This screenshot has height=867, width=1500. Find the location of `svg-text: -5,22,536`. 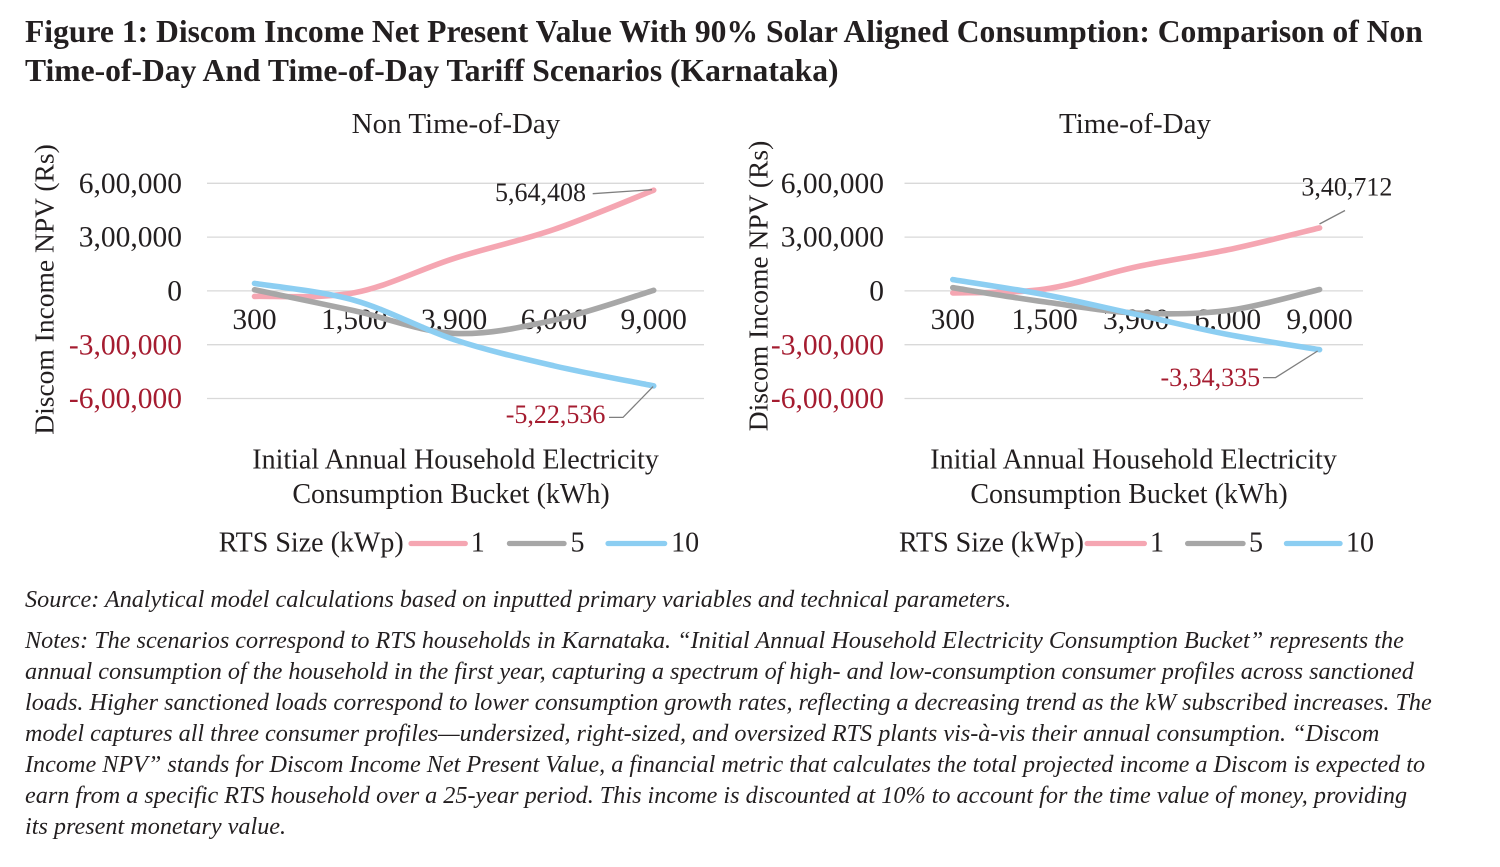

svg-text: -5,22,536 is located at coordinates (556, 414).